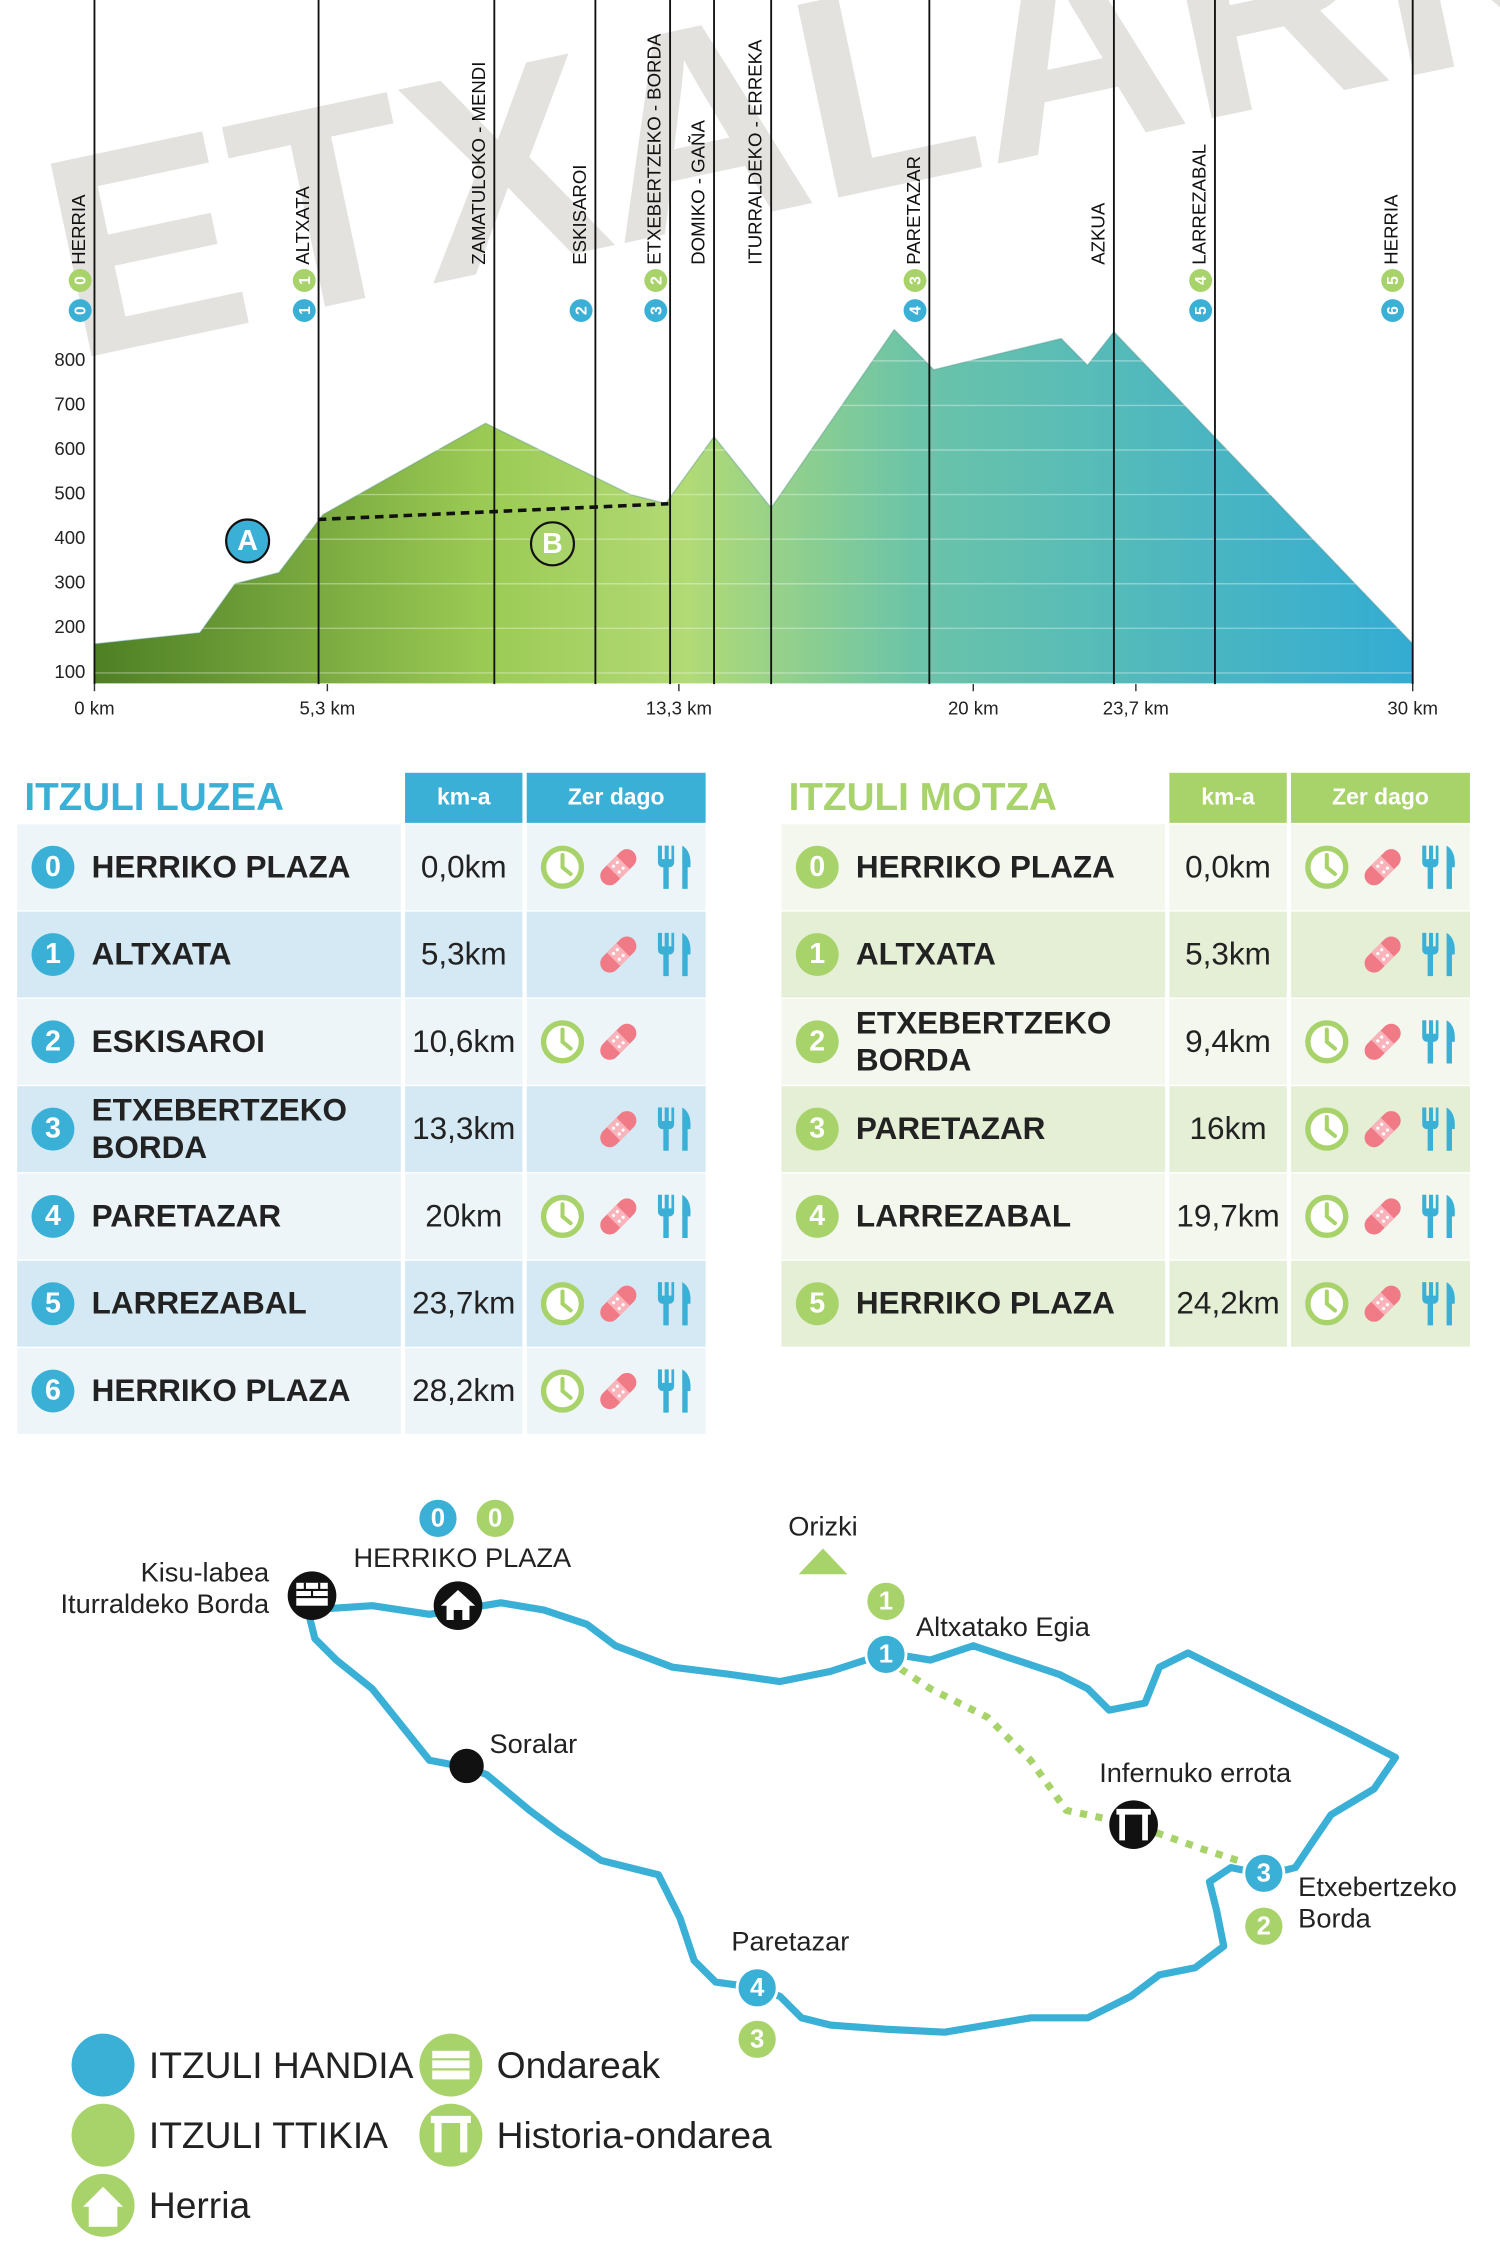 The image size is (1500, 2244). I want to click on marker-label: A, so click(247, 541).